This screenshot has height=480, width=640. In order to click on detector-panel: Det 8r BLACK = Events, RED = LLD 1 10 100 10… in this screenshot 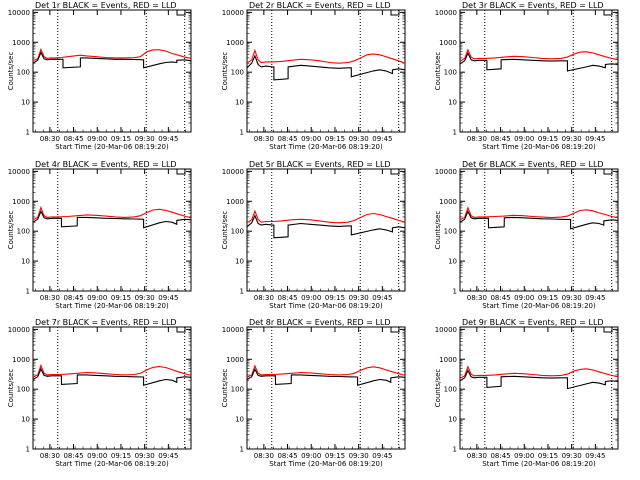, I will do `click(313, 393)`.